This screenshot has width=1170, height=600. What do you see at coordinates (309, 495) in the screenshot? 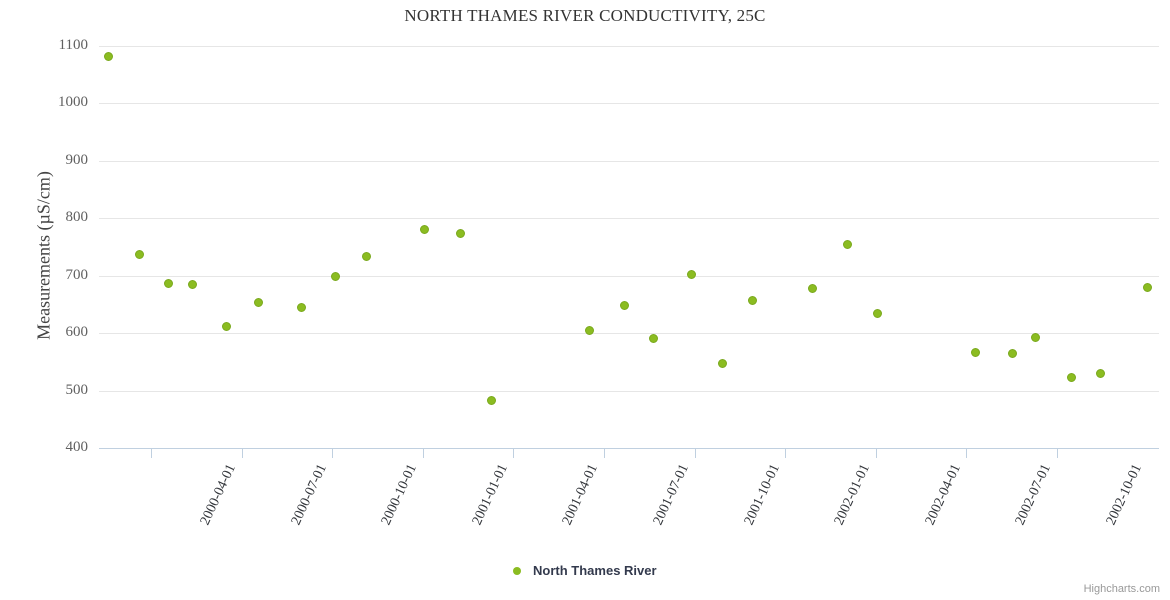
I see `x-axis-tick-label: 2000-07-01` at bounding box center [309, 495].